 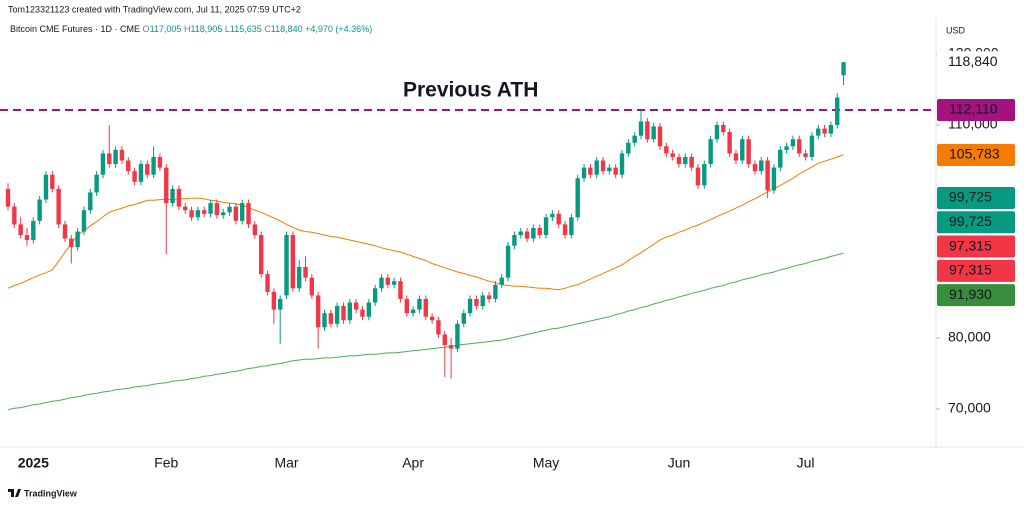 I want to click on ohlc-value: 118,905, so click(x=206, y=29).